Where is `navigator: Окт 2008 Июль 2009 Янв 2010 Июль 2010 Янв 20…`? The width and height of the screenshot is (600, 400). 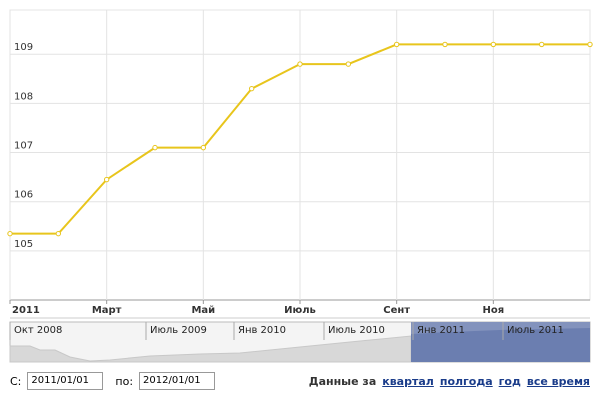
navigator: Окт 2008 Июль 2009 Янв 2010 Июль 2010 Янв 20… is located at coordinates (300, 342).